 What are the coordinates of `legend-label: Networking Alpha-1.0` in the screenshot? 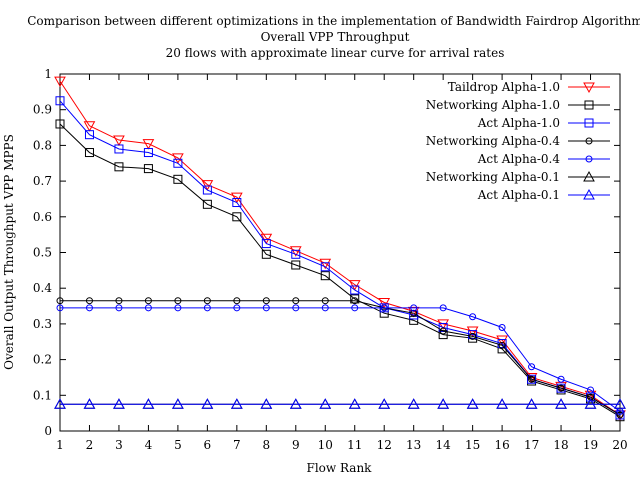 It's located at (493, 105).